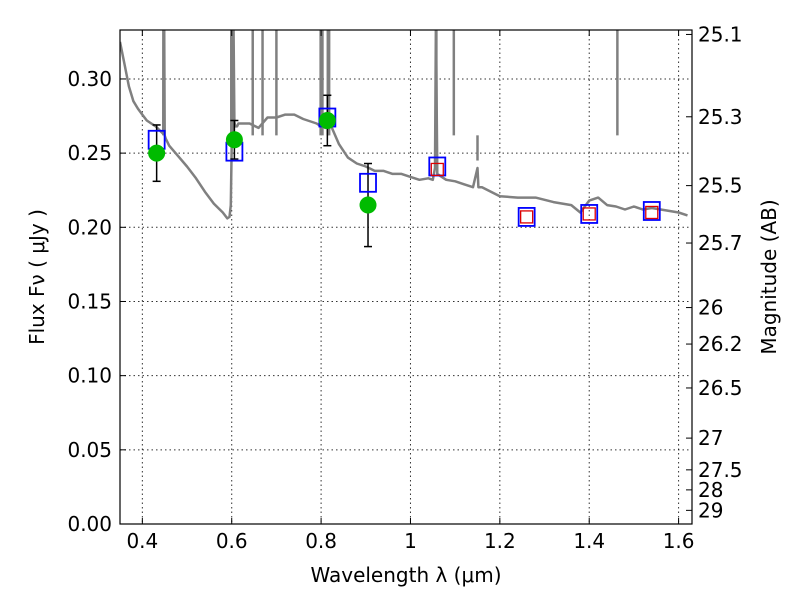 Image resolution: width=800 pixels, height=600 pixels. What do you see at coordinates (710, 490) in the screenshot?
I see `right-tick-label: 28` at bounding box center [710, 490].